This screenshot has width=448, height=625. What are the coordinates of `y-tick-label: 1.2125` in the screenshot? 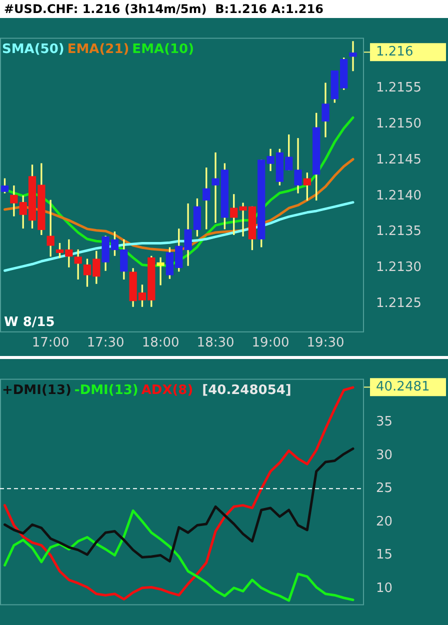 It's located at (399, 304).